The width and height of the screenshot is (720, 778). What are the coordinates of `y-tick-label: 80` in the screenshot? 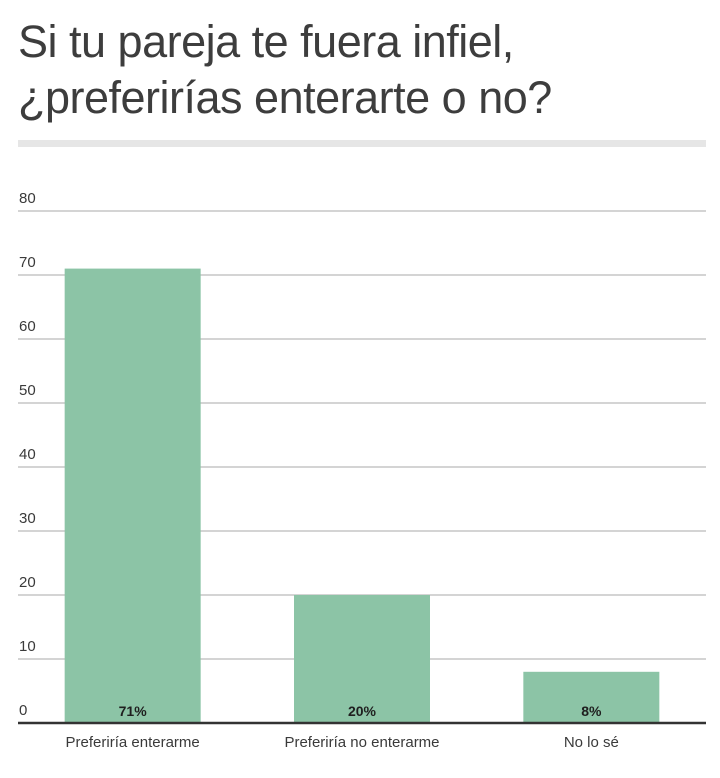 It's located at (27, 198).